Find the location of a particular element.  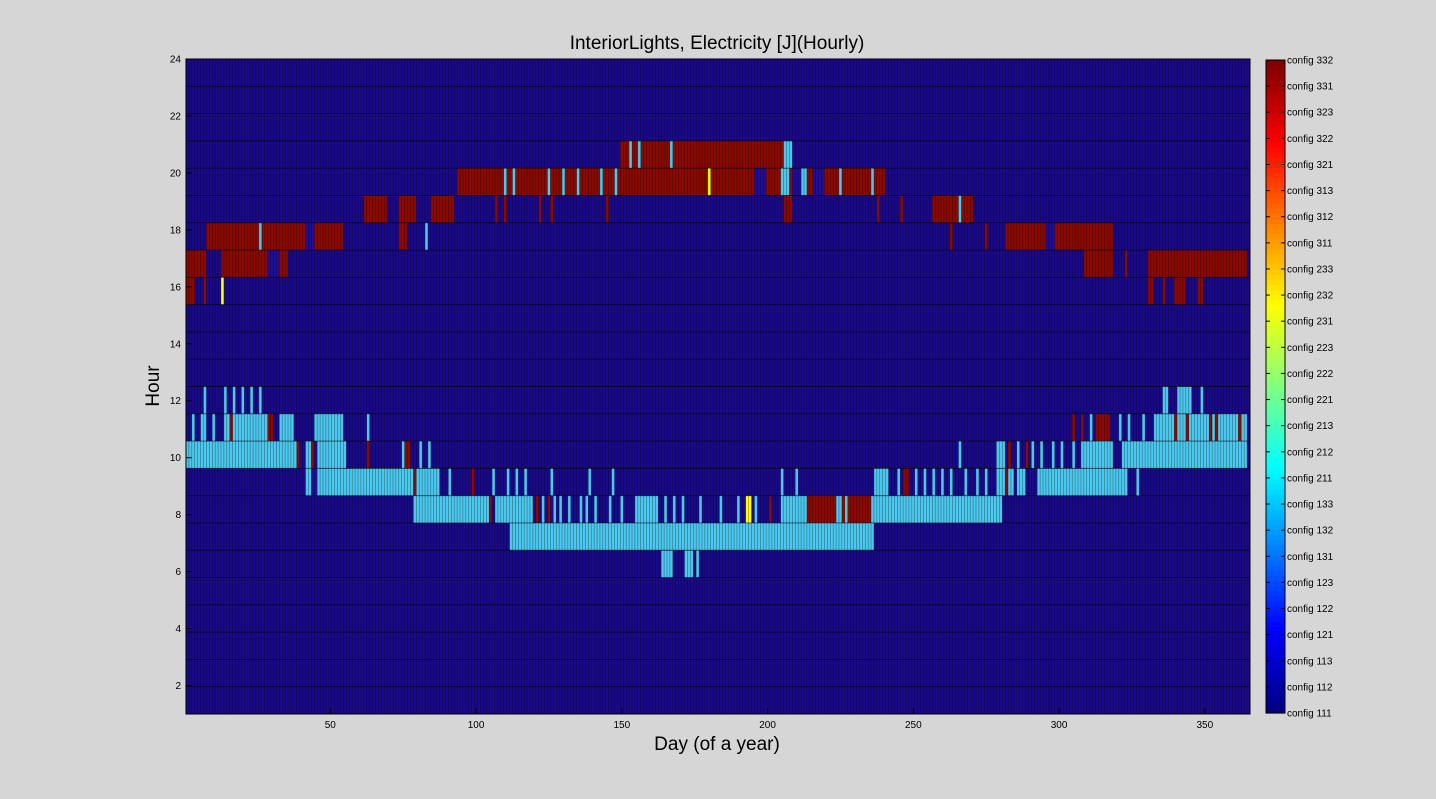

x-axis: 50 100 150 200 250 300 350 is located at coordinates (769, 719).